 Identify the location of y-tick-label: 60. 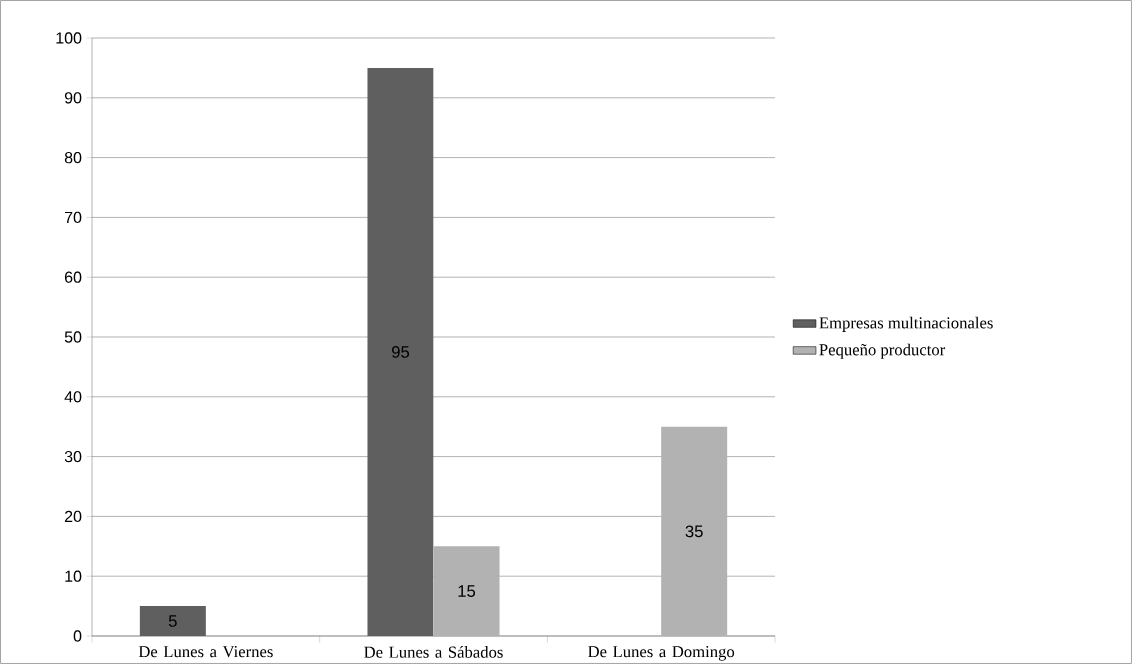
(73, 277).